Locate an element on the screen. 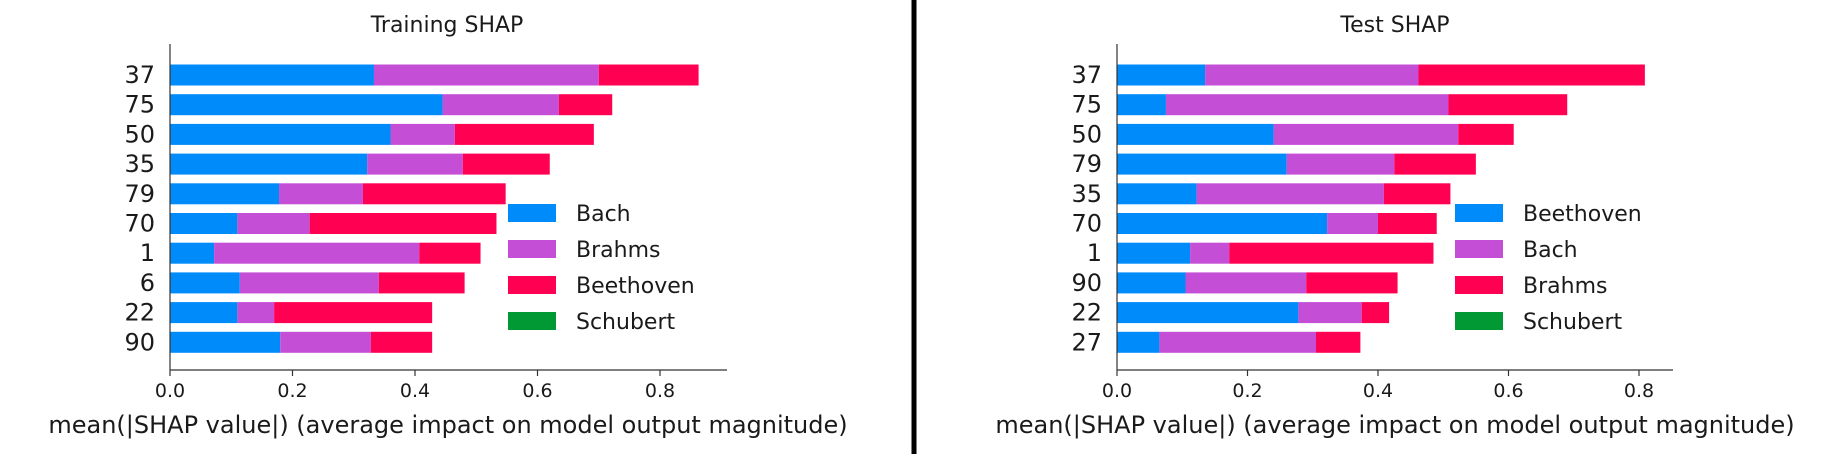  chart-title: Test SHAP is located at coordinates (1394, 25).